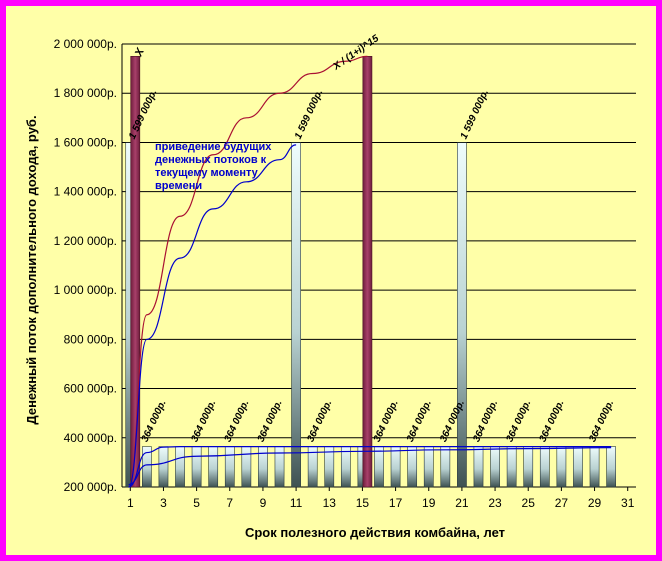 This screenshot has width=662, height=561. I want to click on annotation-note-line: времени, so click(178, 186).